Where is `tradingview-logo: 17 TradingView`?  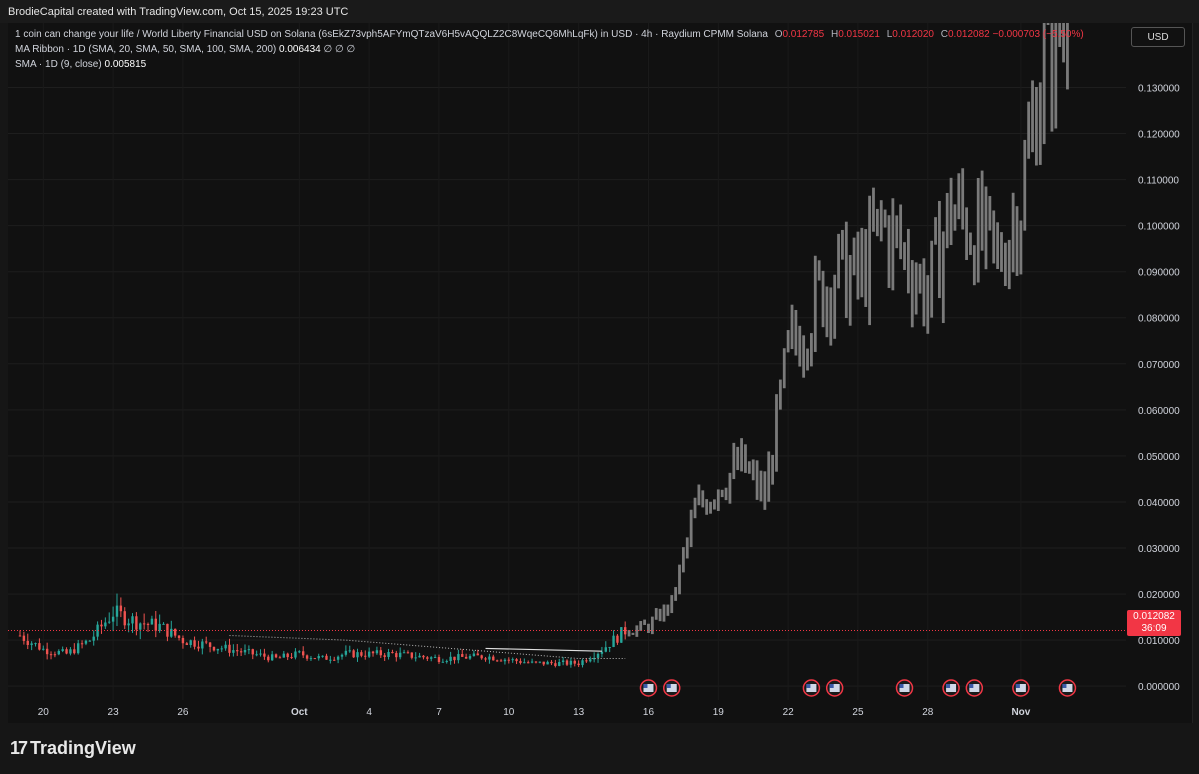
tradingview-logo: 17 TradingView is located at coordinates (73, 748).